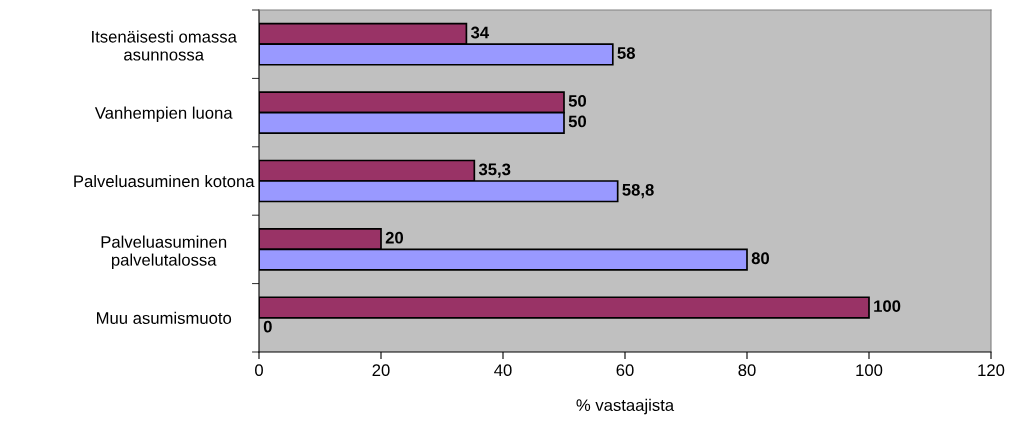 This screenshot has width=1014, height=439. Describe the element at coordinates (394, 237) in the screenshot. I see `data-label: 20` at that location.